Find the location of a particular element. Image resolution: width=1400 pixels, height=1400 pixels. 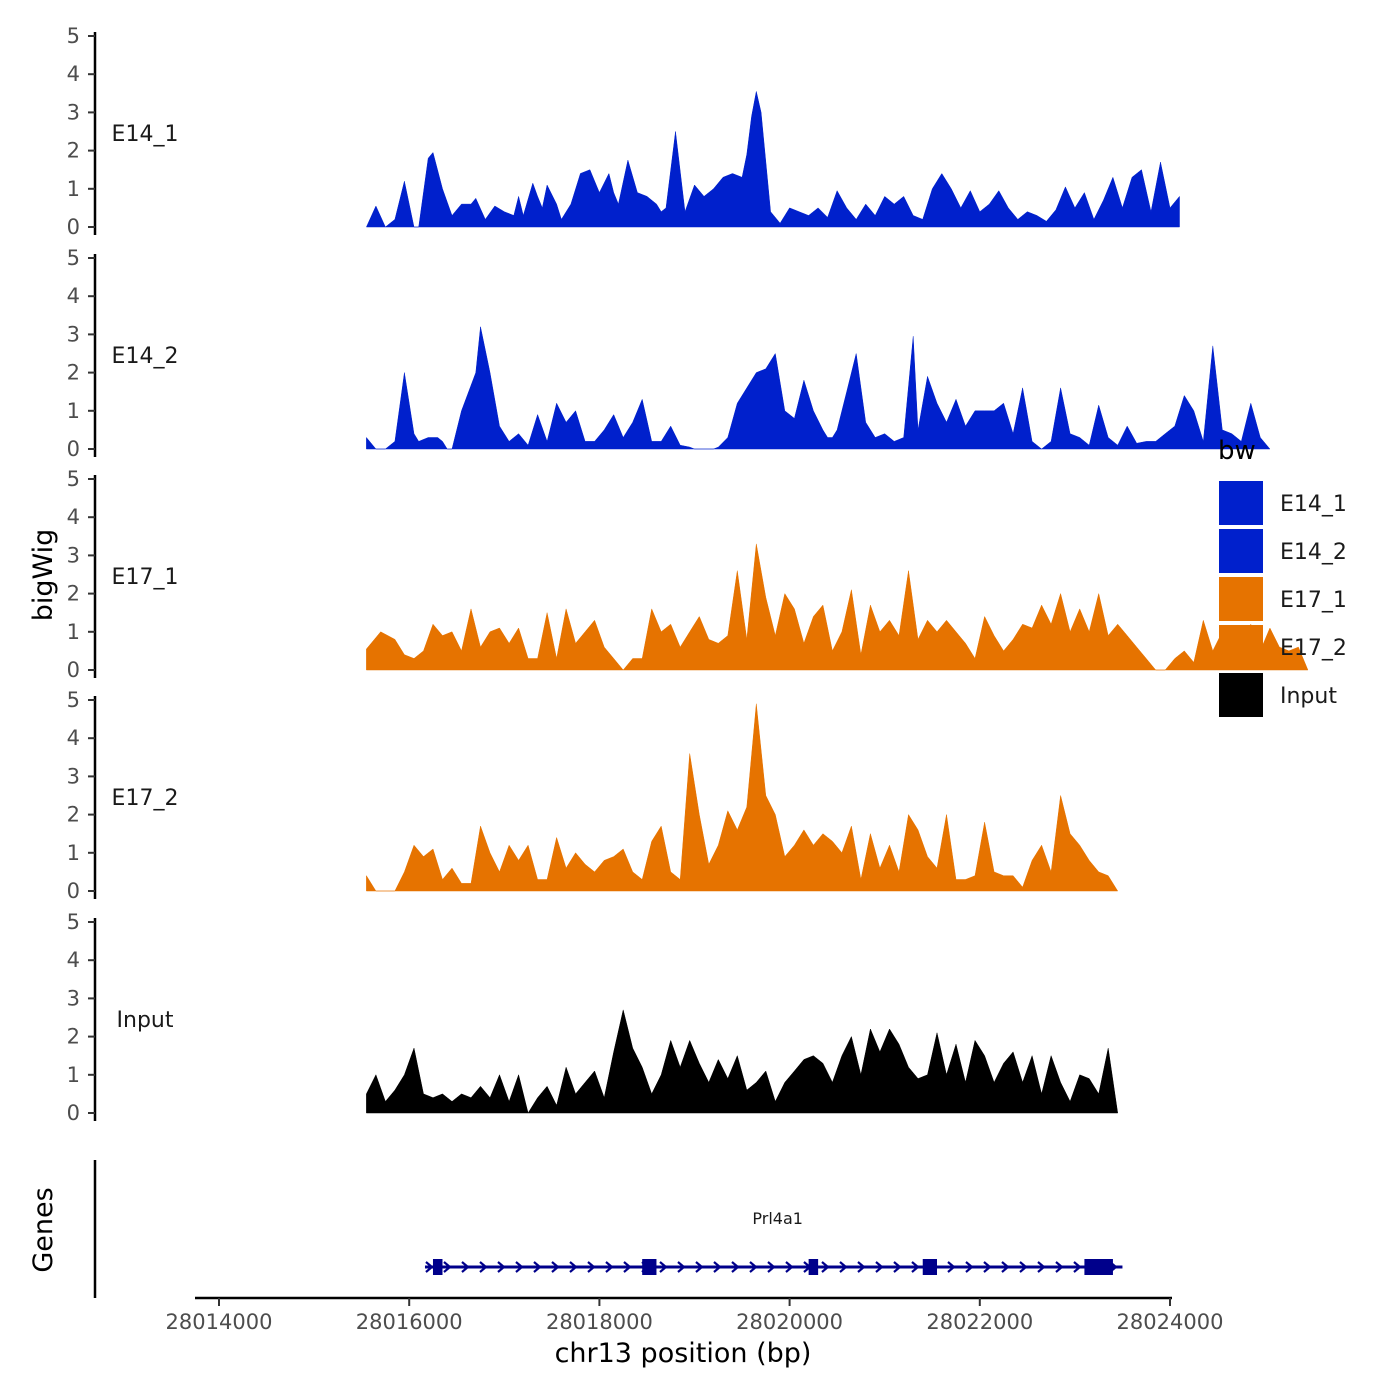

coverage-area-input is located at coordinates (742, 1061).